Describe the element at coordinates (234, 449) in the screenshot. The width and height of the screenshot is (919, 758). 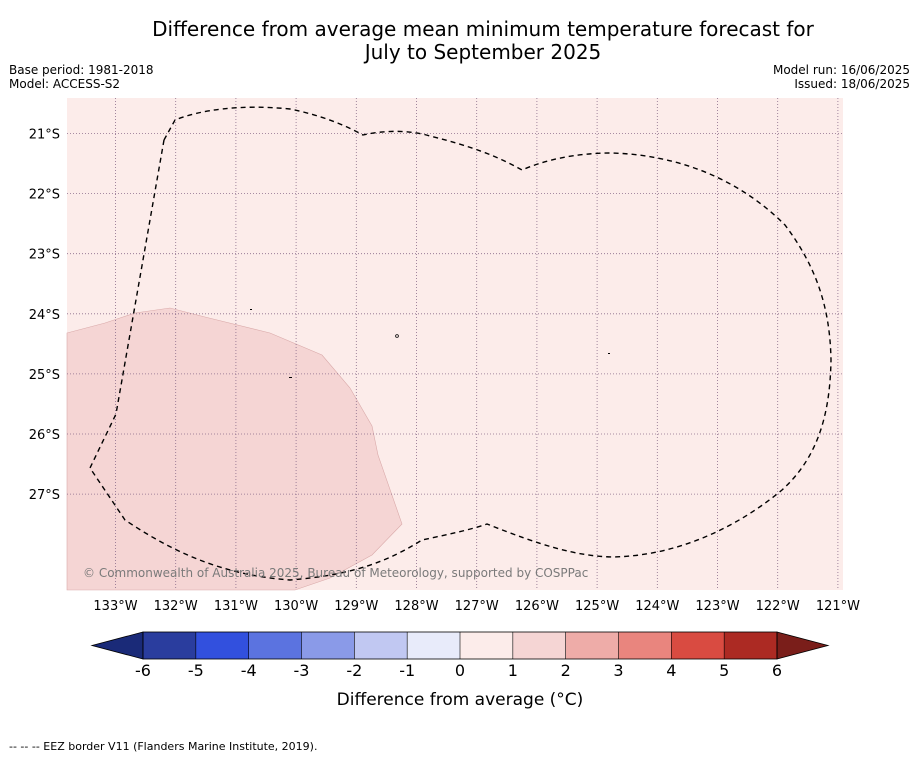
I see `warm-anomaly-patch` at that location.